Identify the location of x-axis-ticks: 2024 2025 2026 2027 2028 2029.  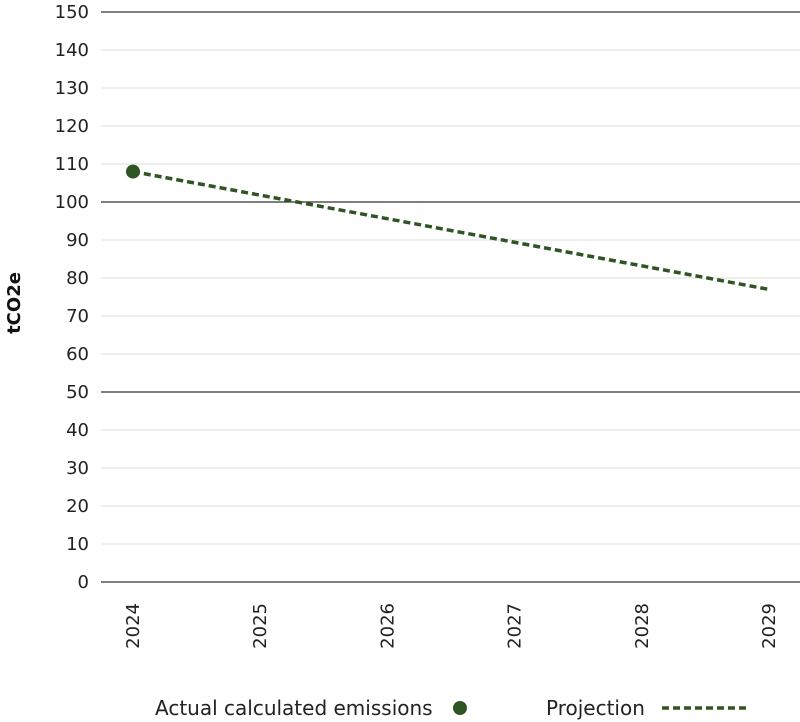
(451, 626).